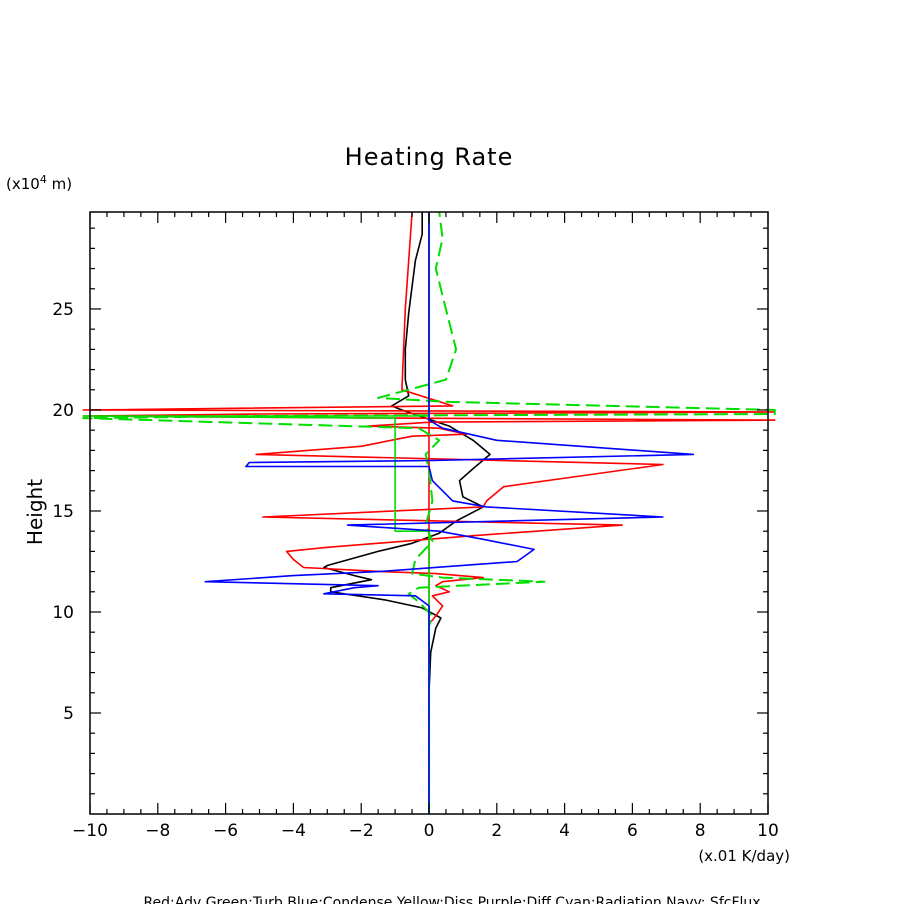 Image resolution: width=904 pixels, height=904 pixels. I want to click on y-tick-label: 20, so click(63, 411).